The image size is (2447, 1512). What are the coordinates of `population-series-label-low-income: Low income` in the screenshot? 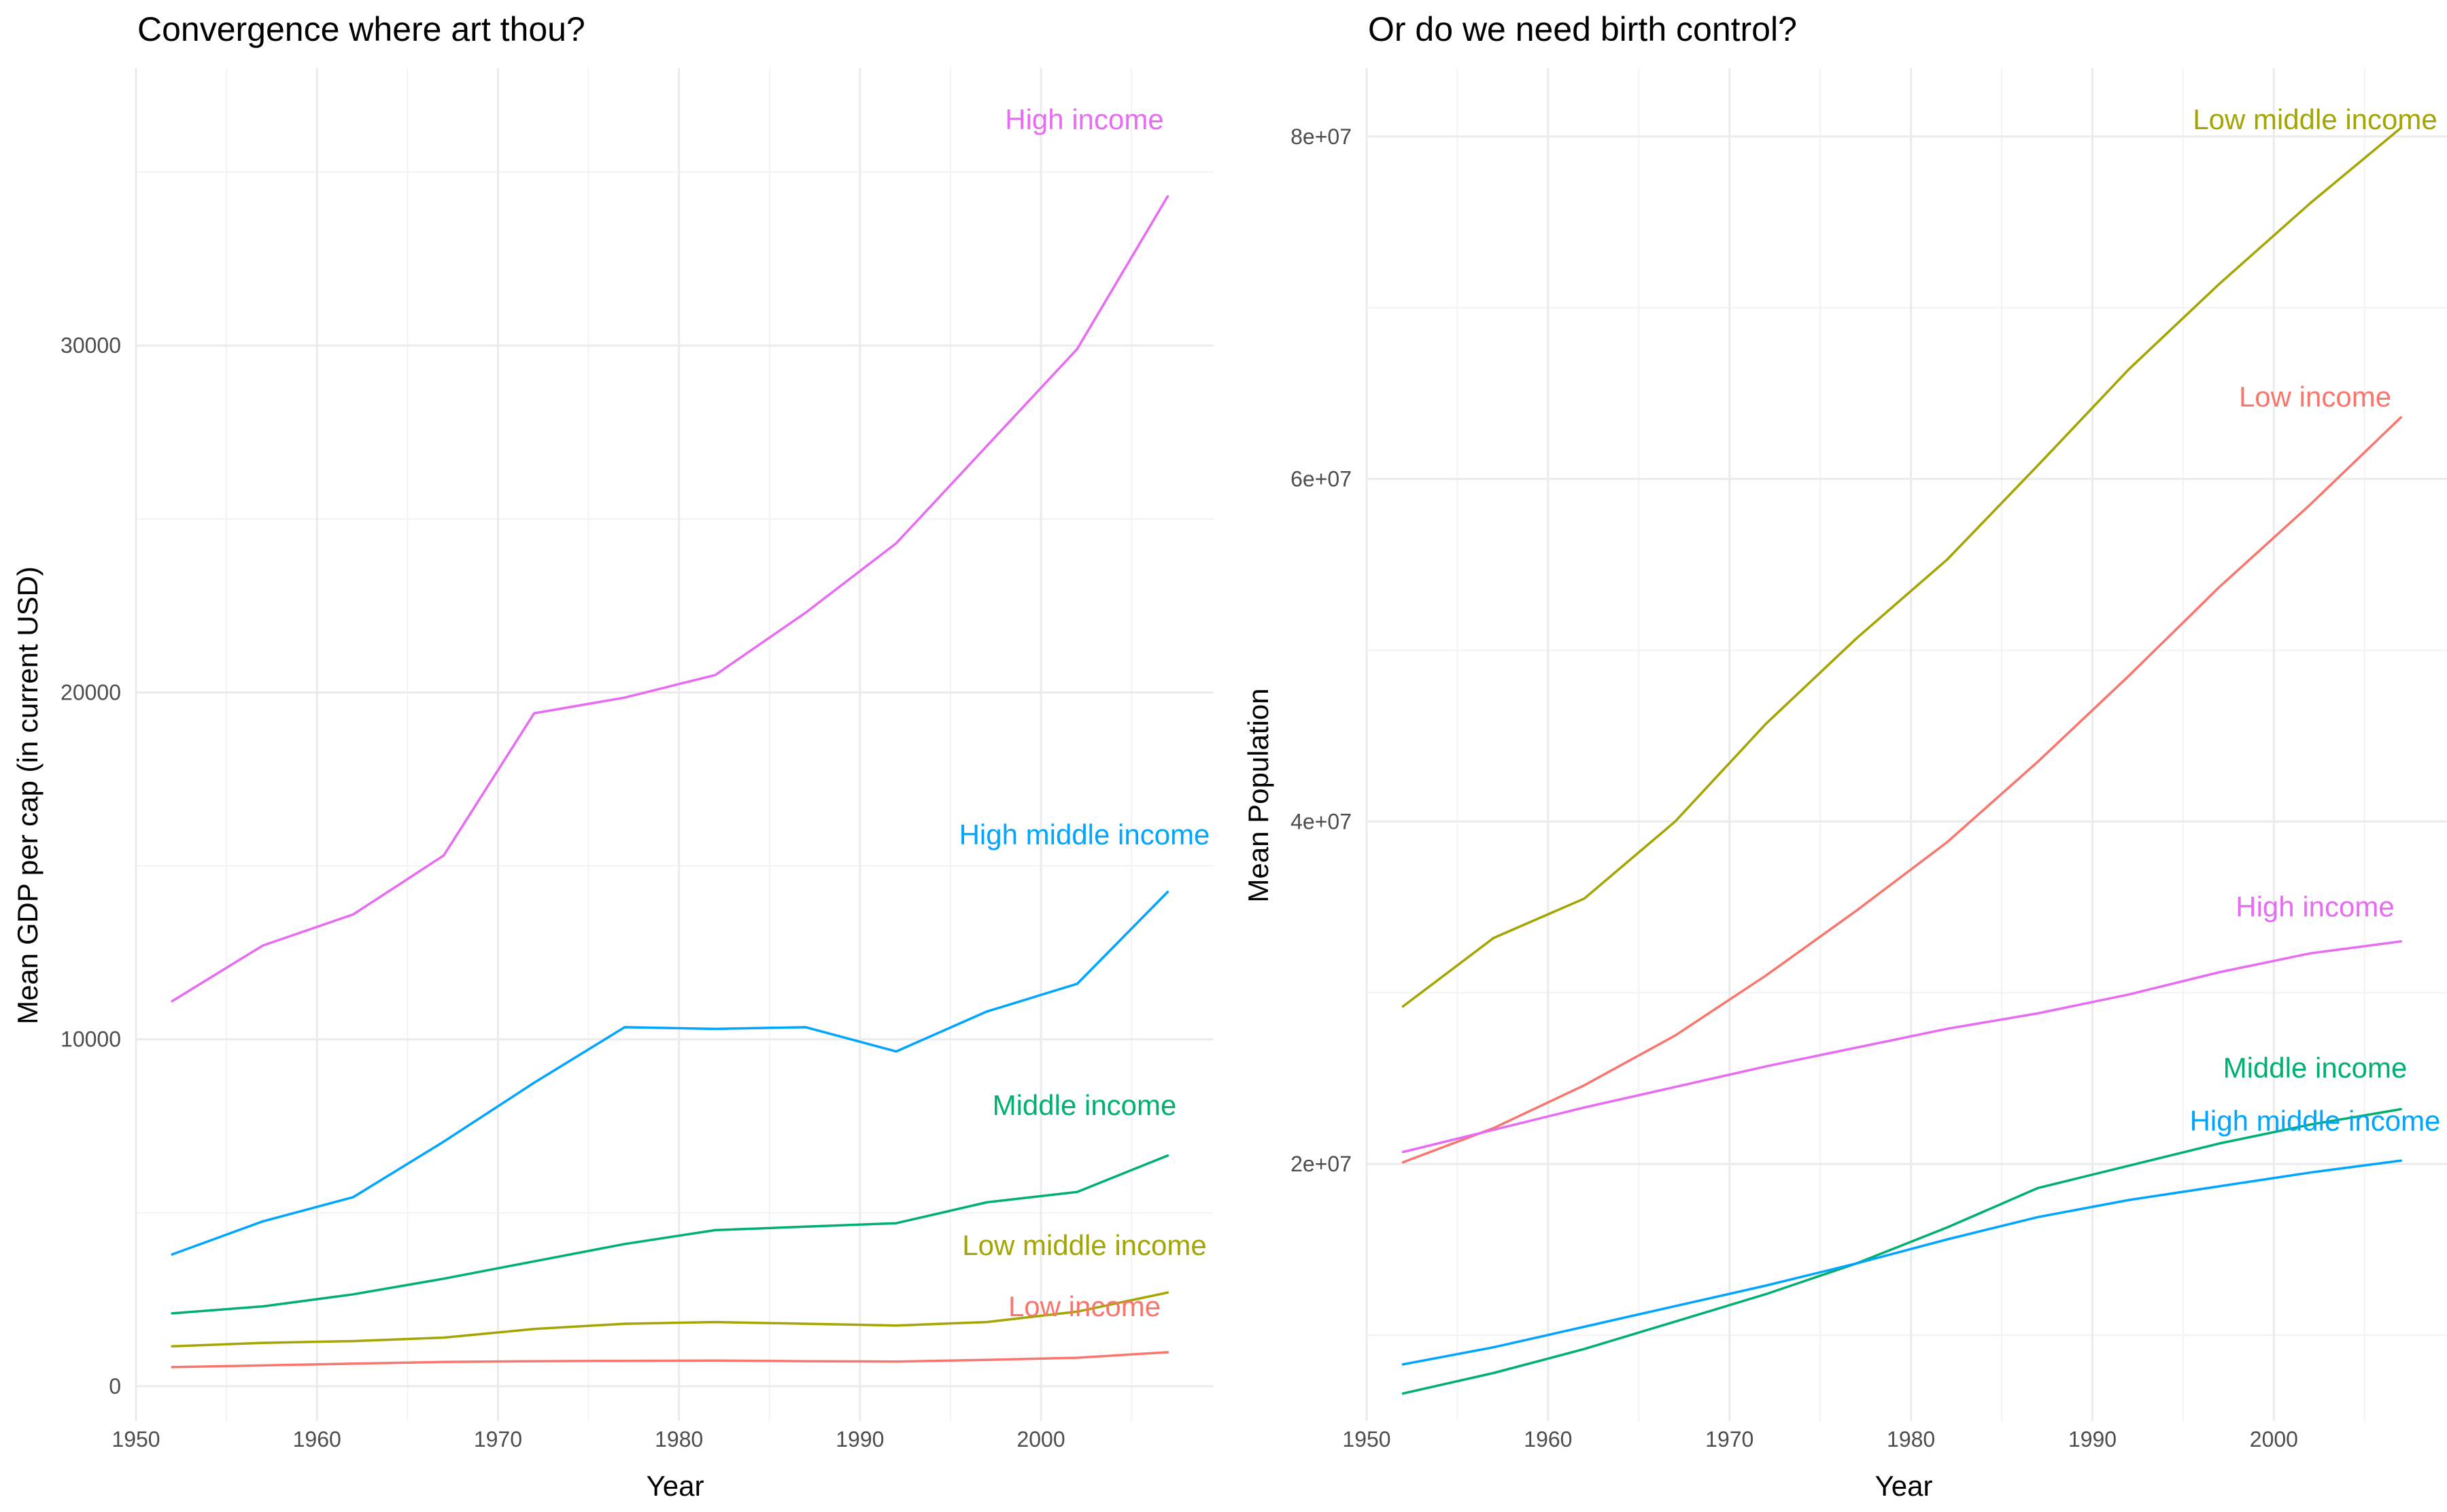 It's located at (2315, 397).